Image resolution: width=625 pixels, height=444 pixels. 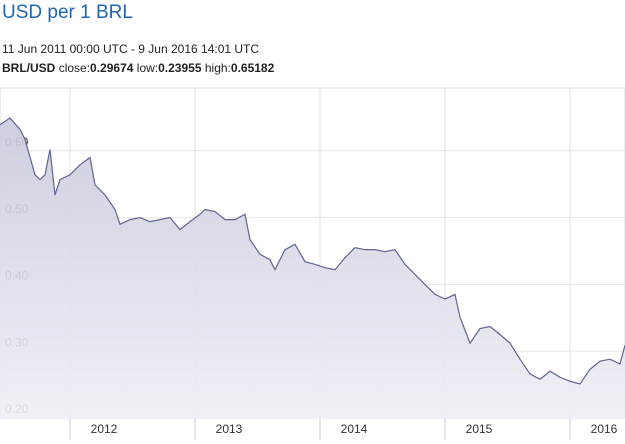 I want to click on x-tick-label: 2016, so click(x=604, y=429).